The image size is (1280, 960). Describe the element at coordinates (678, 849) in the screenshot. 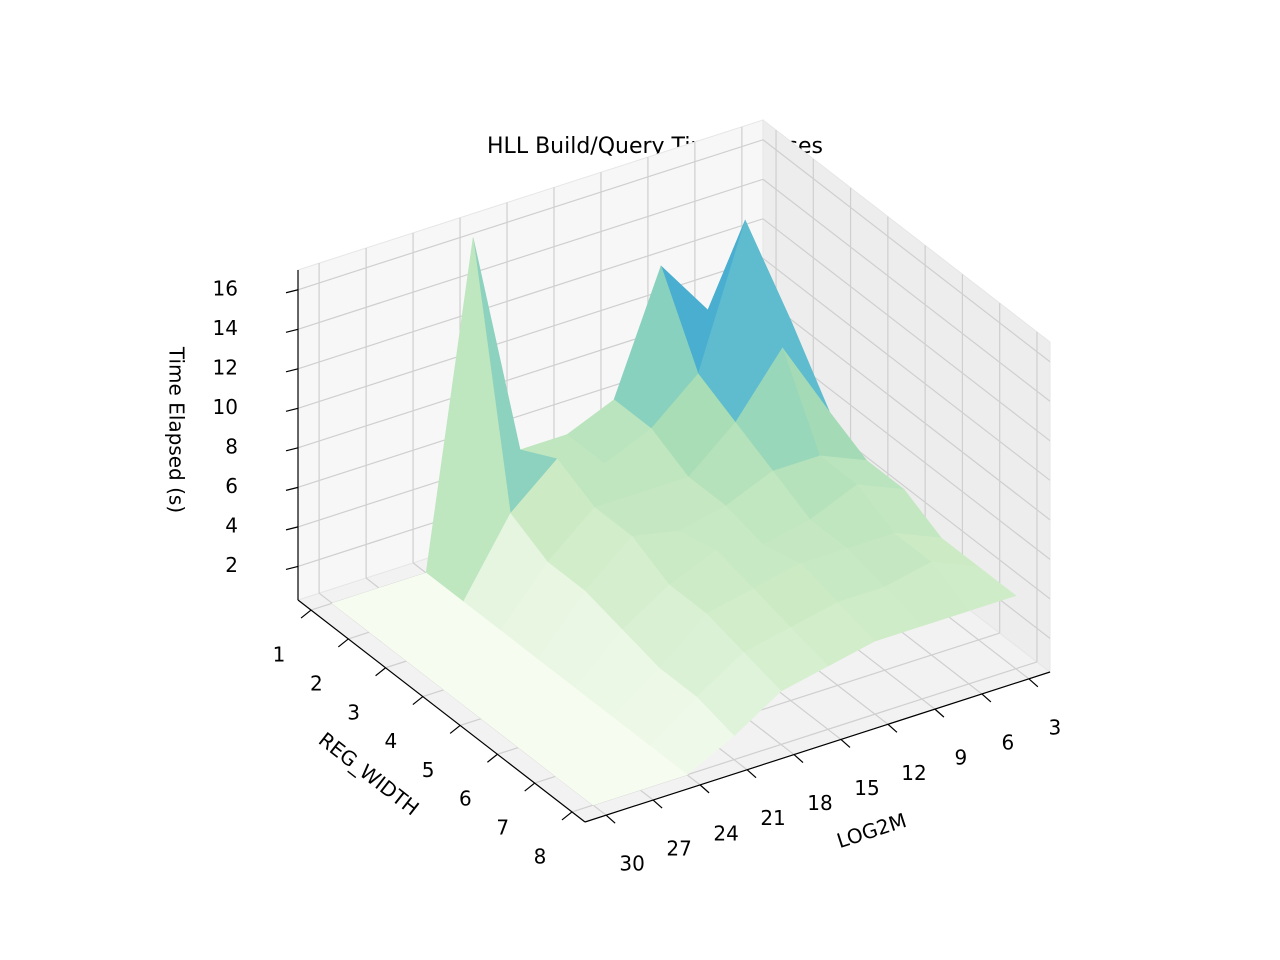

I see `y-tick-label: 27` at that location.